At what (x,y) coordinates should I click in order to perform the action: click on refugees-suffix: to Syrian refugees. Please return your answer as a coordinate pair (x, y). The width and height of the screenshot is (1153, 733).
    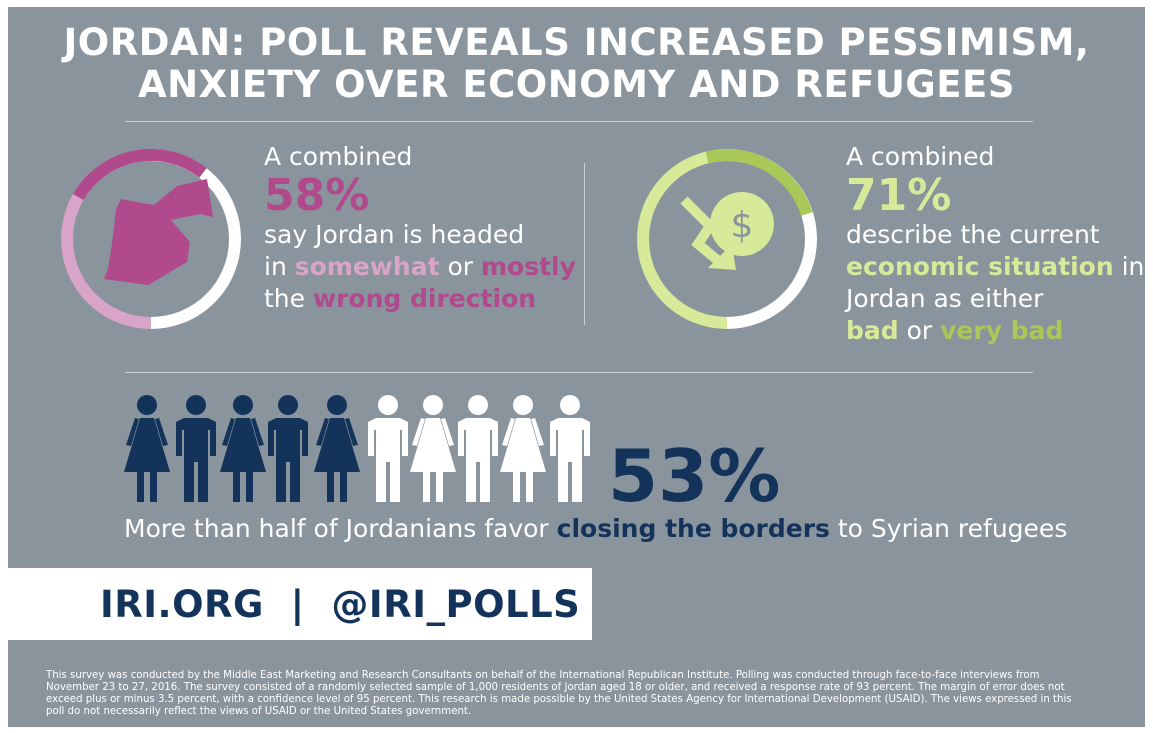
    Looking at the image, I should click on (948, 528).